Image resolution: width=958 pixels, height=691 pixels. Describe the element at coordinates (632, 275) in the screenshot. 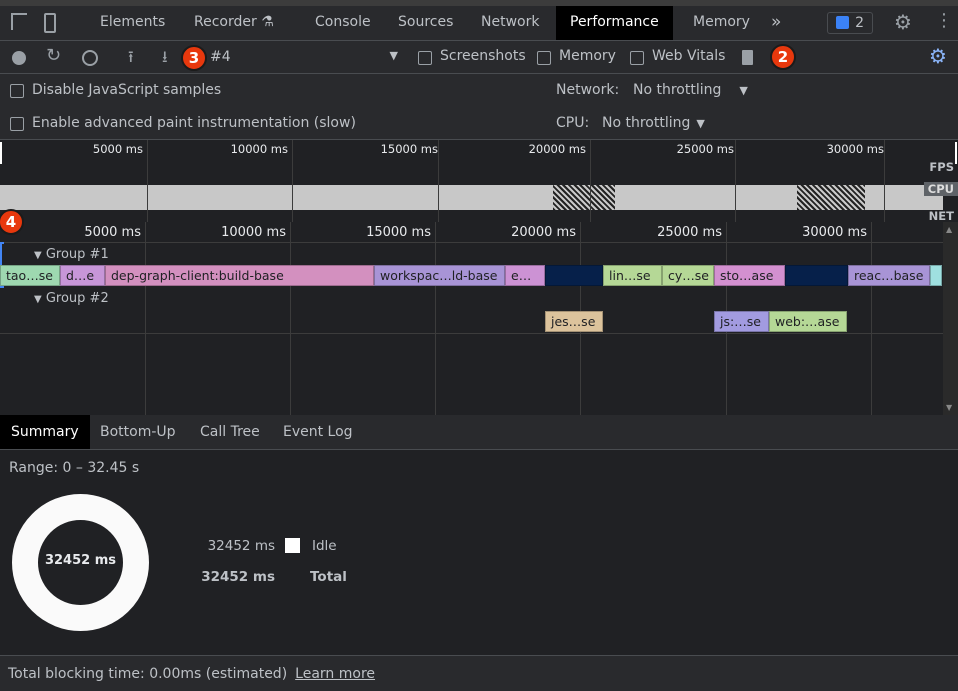

I see `flame-event-bar: lin…se` at that location.